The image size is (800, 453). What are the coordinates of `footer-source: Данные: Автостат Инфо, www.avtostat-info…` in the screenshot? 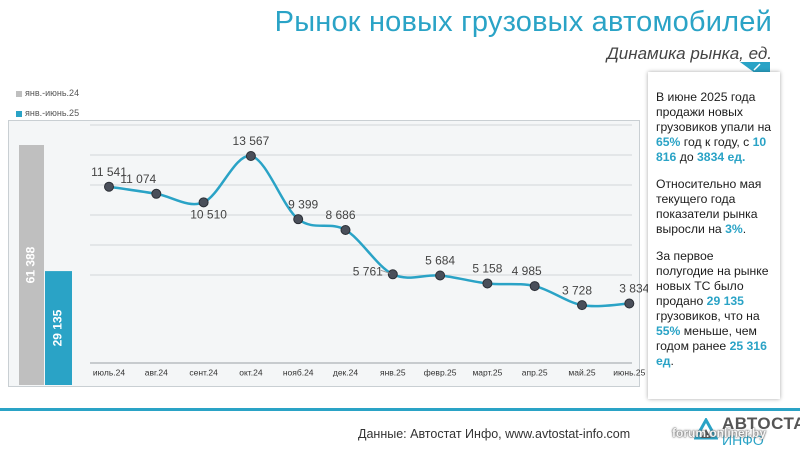 It's located at (494, 434).